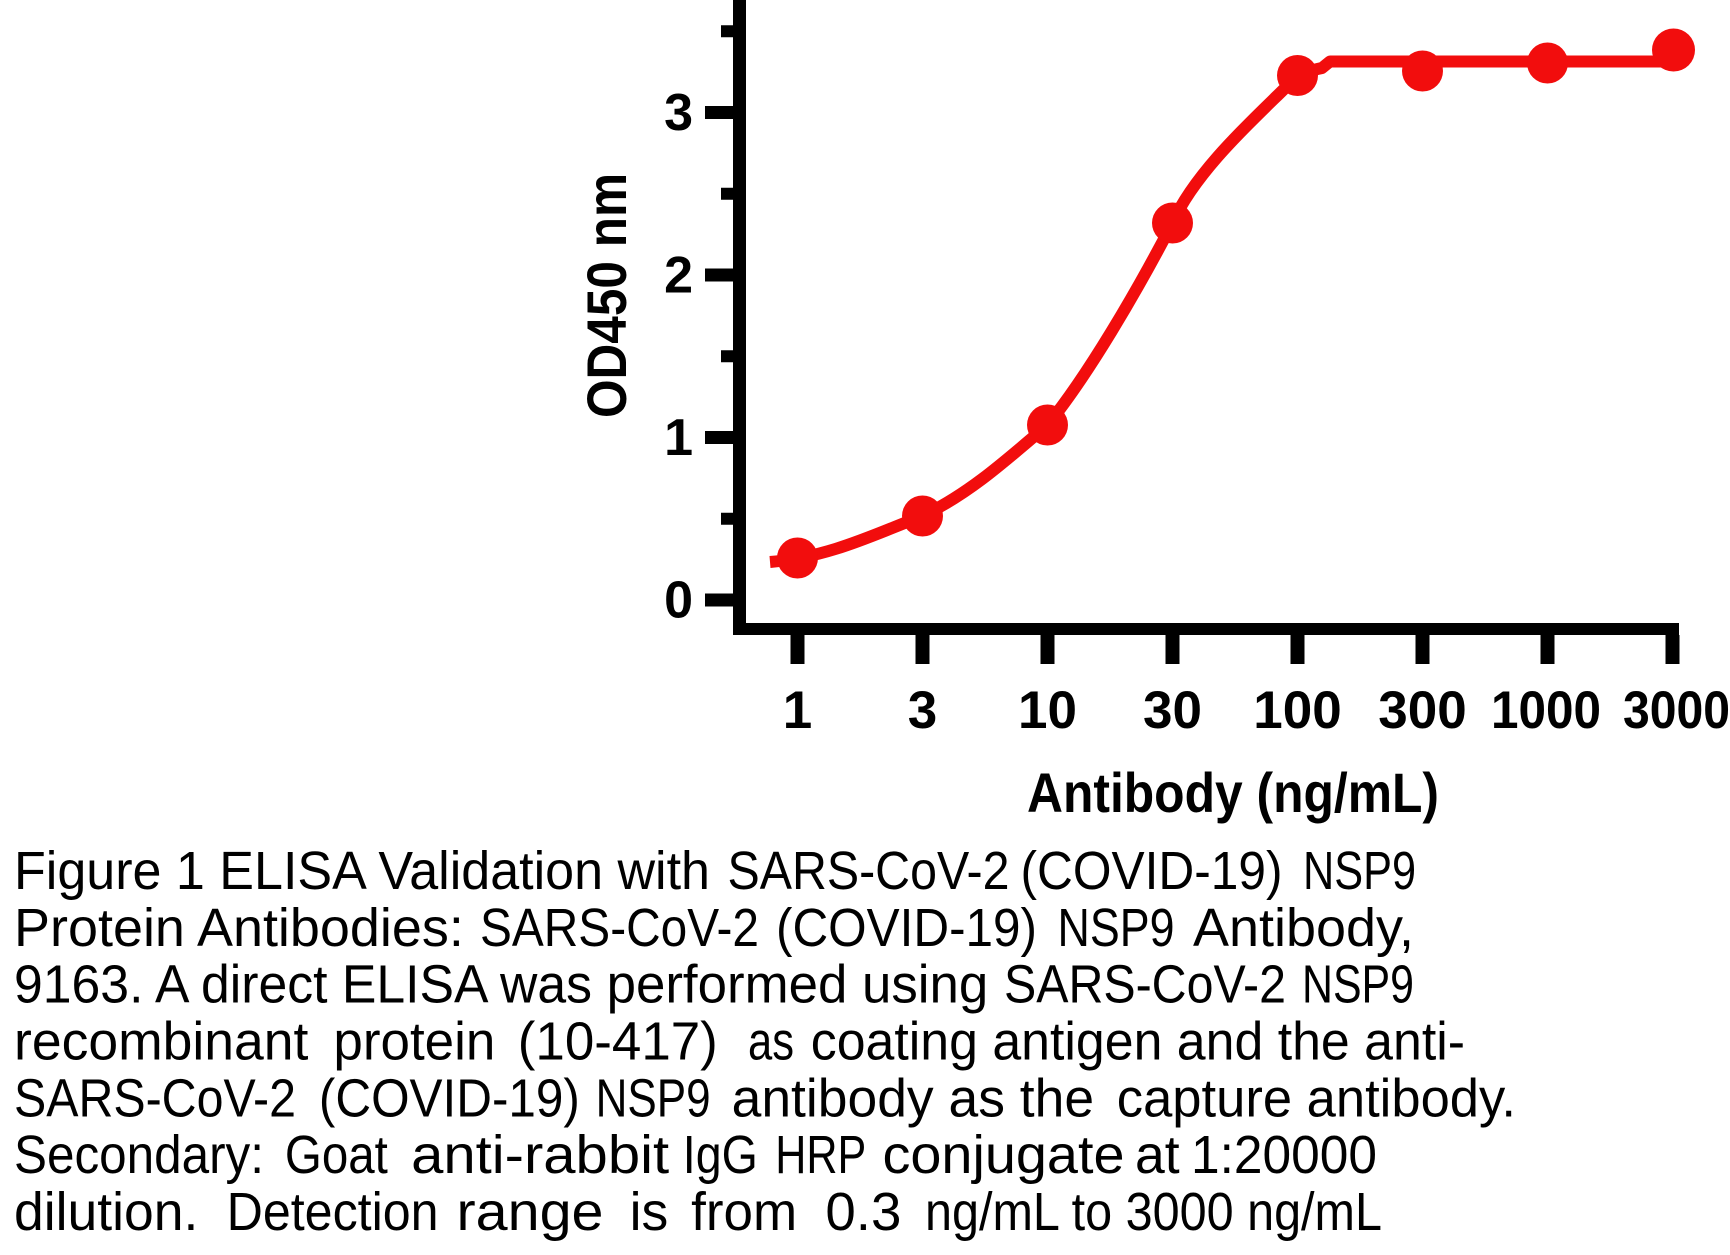  I want to click on svg-text: 2, so click(678, 276).